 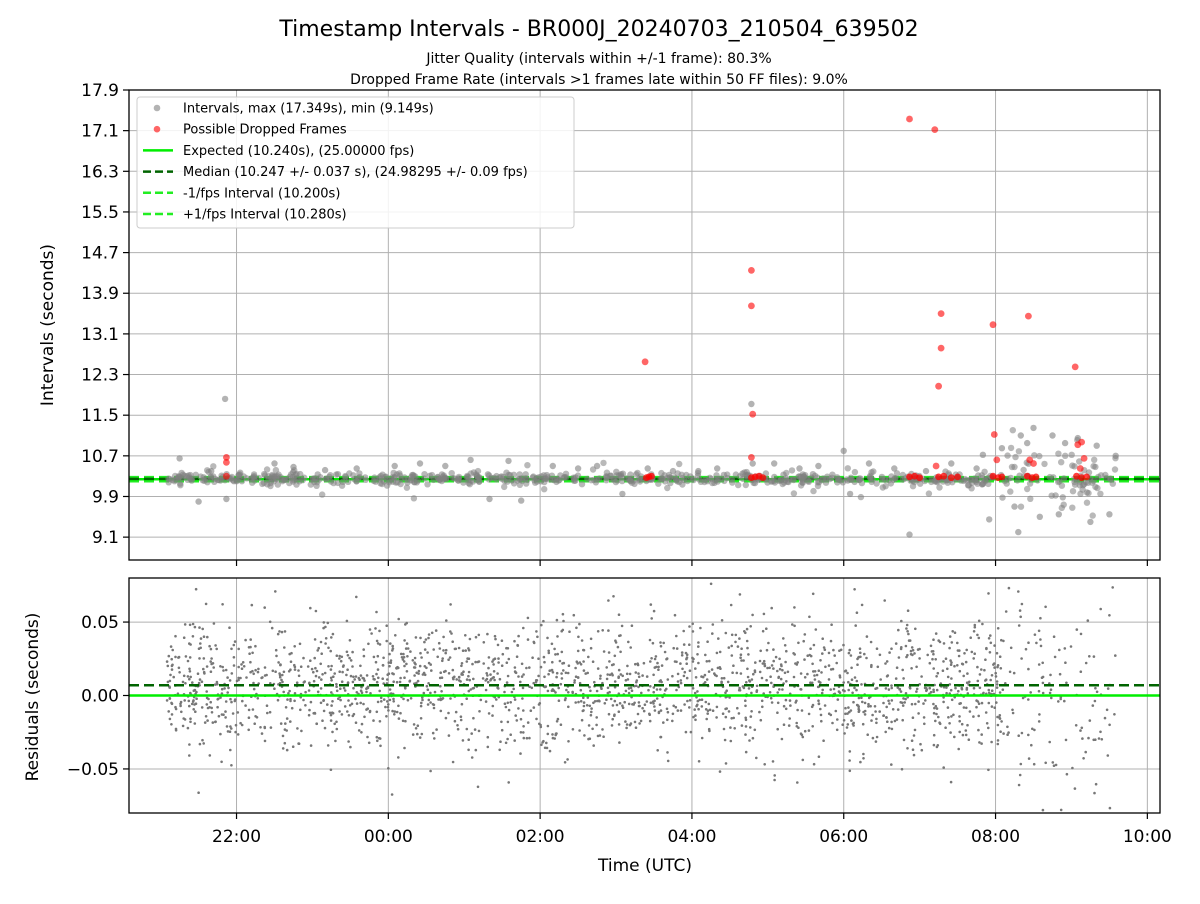 I want to click on dropped-frame-point, so click(x=1002, y=477).